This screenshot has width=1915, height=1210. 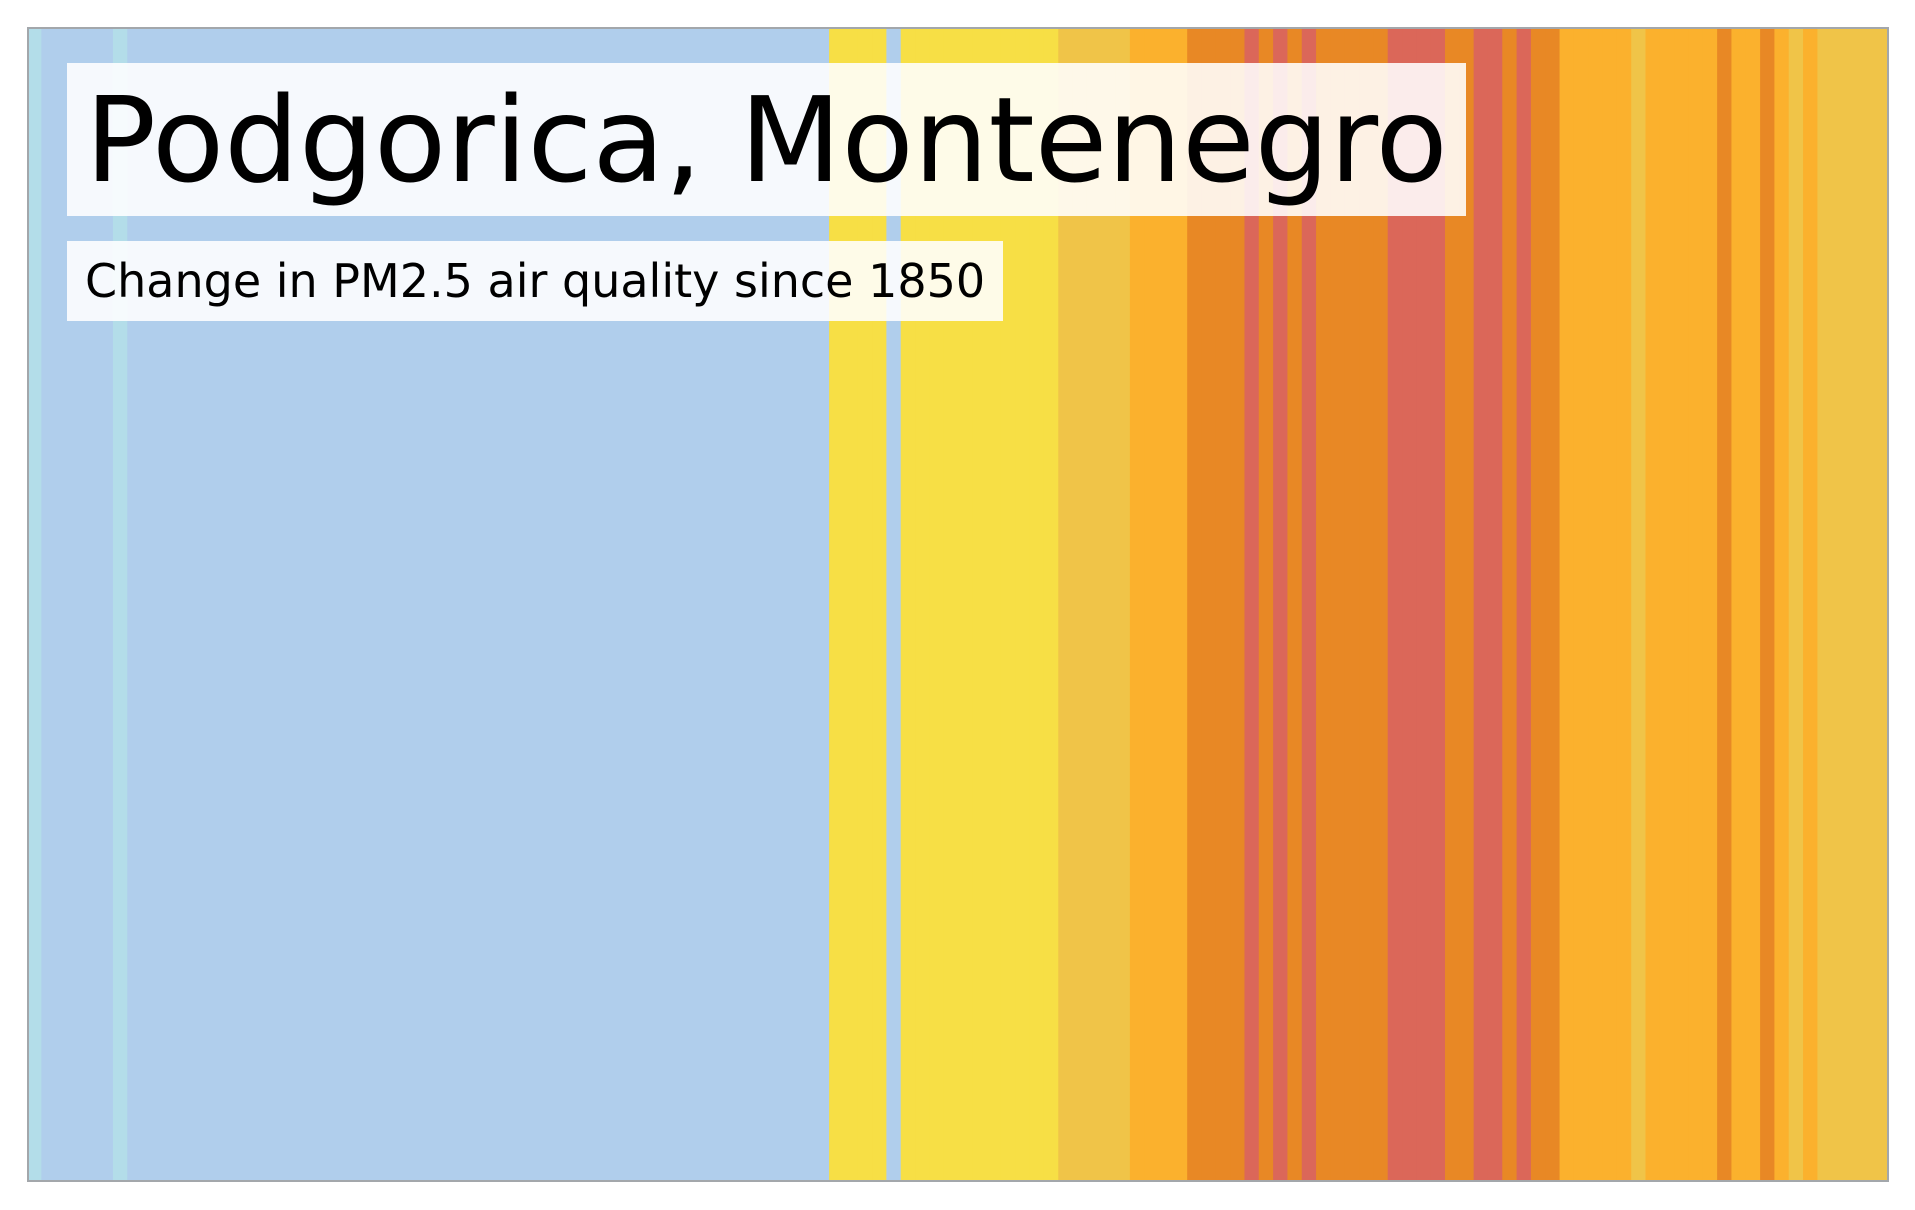 I want to click on chart-subtitle: Change in PM2.5 air quality since 1850, so click(x=535, y=281).